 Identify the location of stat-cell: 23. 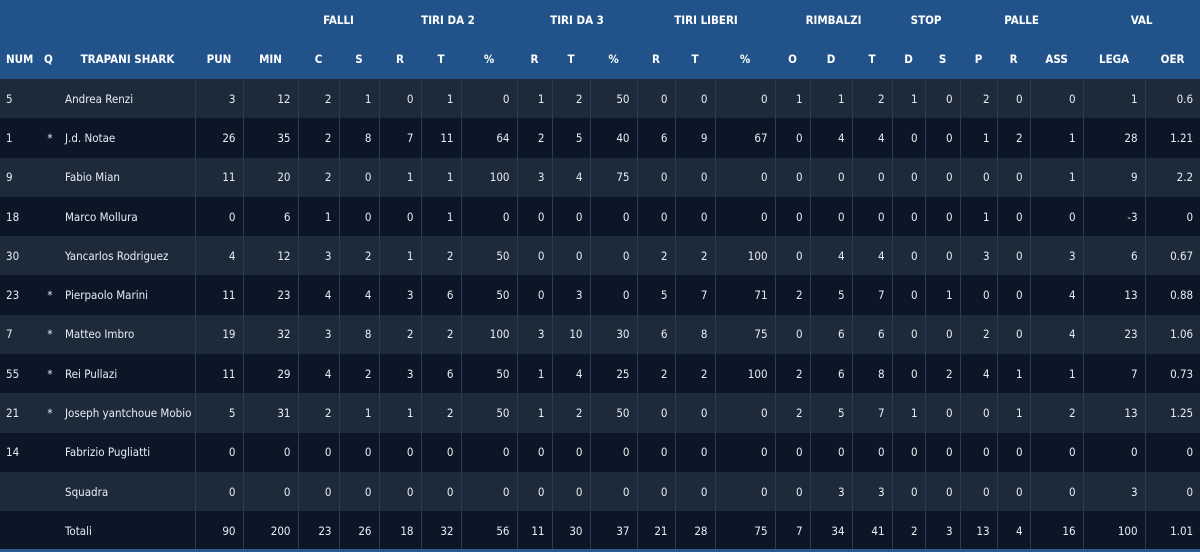
(1114, 334).